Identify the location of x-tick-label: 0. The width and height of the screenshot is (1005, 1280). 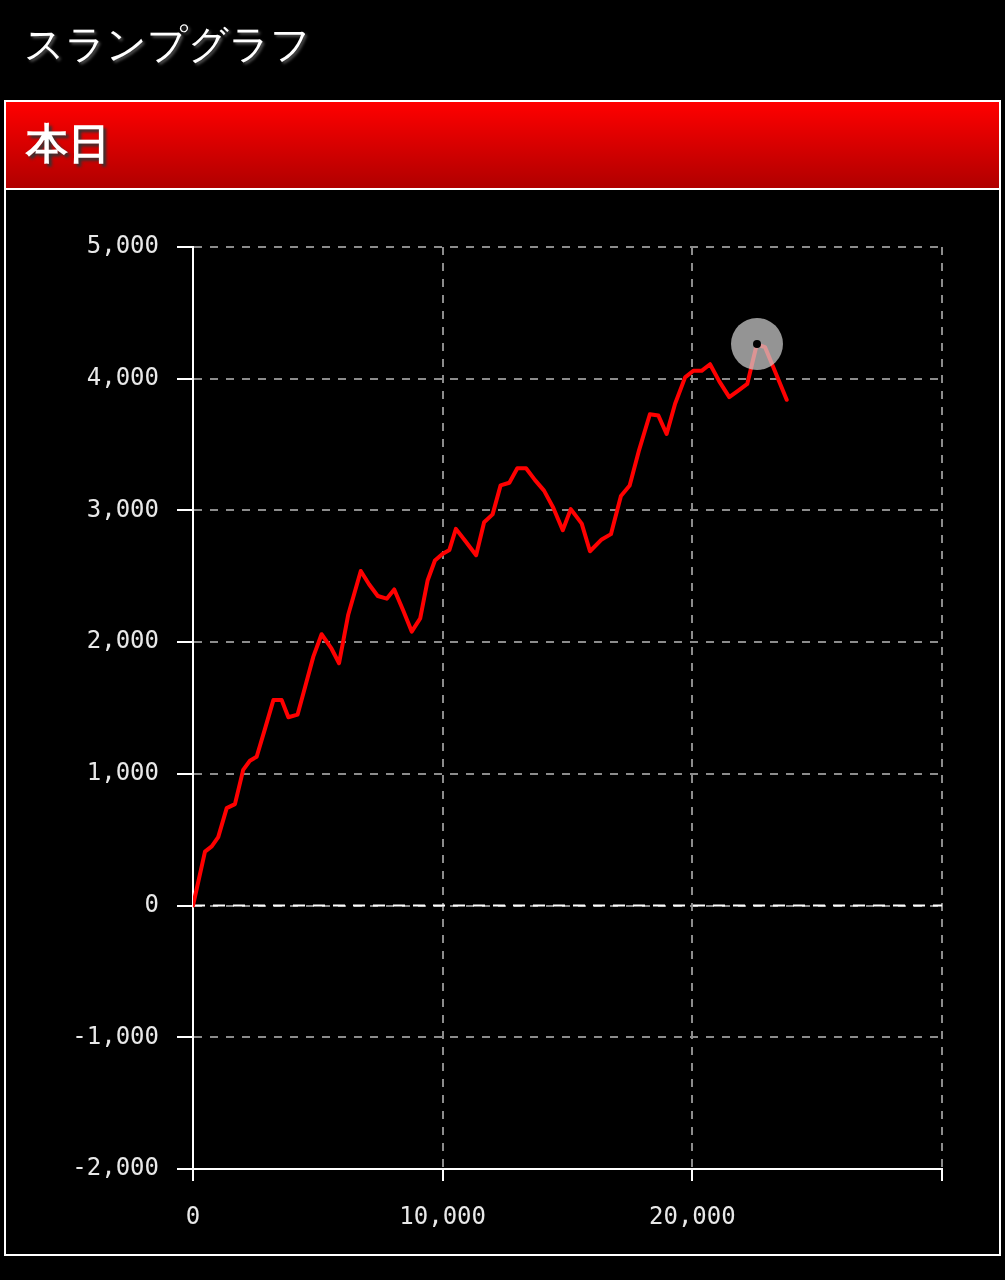
(193, 1215).